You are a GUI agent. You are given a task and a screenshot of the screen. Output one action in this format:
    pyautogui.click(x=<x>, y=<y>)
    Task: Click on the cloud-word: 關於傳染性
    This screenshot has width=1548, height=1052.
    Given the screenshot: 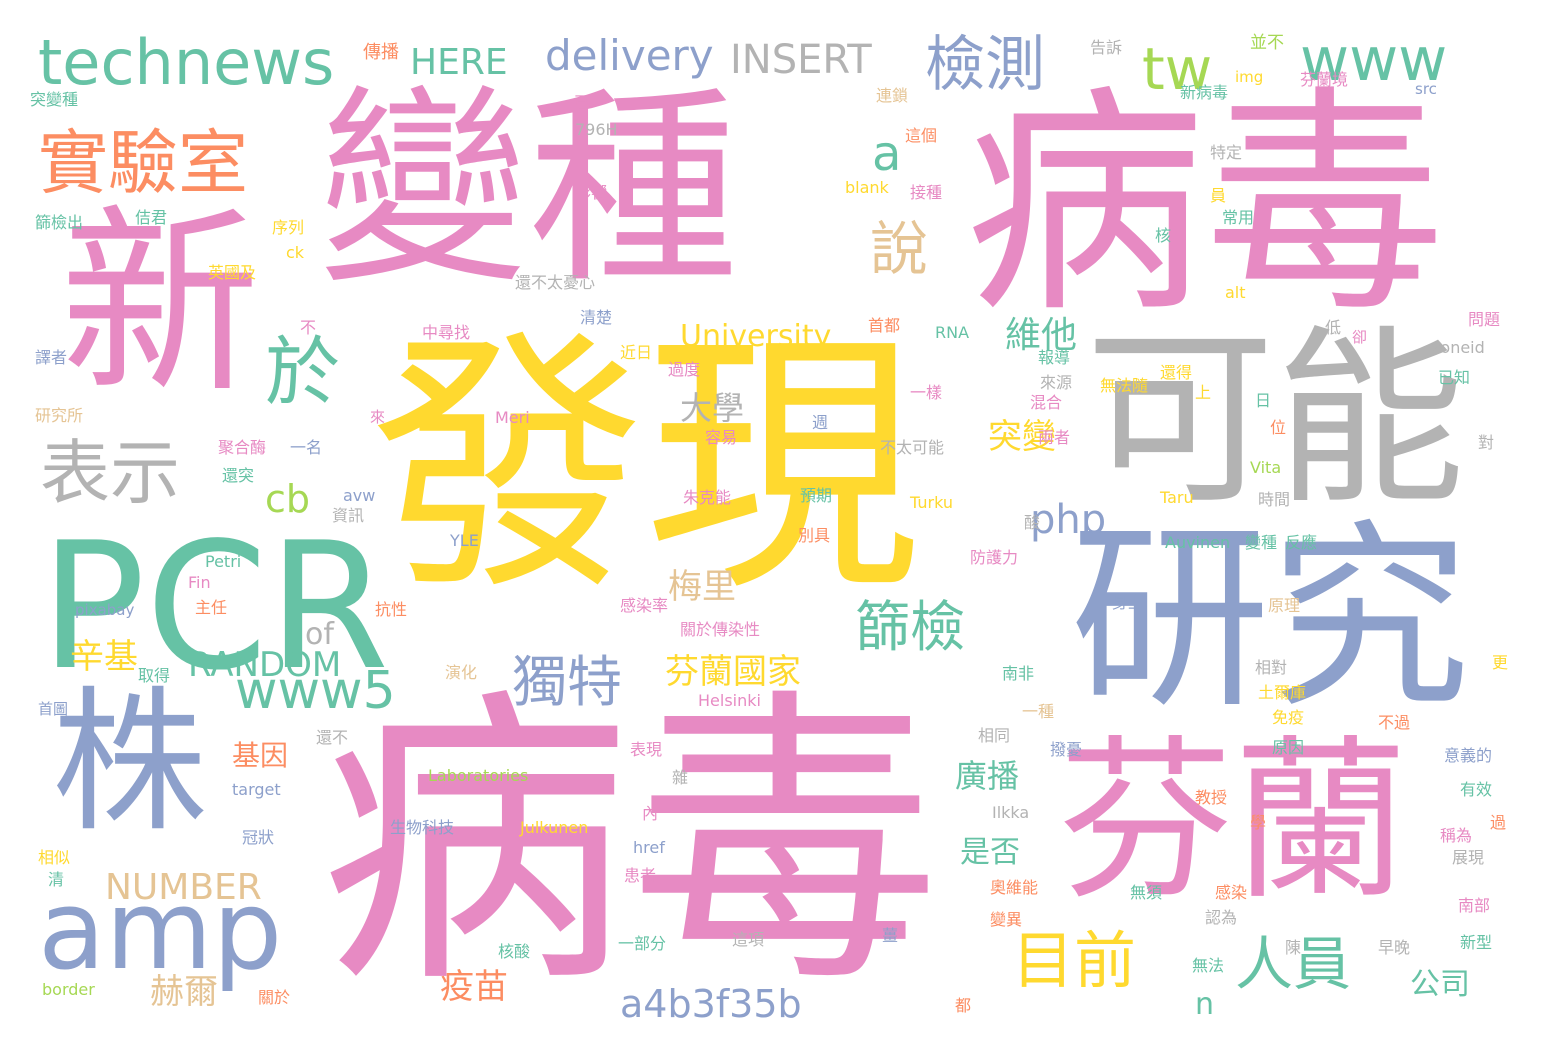 What is the action you would take?
    pyautogui.click(x=720, y=629)
    